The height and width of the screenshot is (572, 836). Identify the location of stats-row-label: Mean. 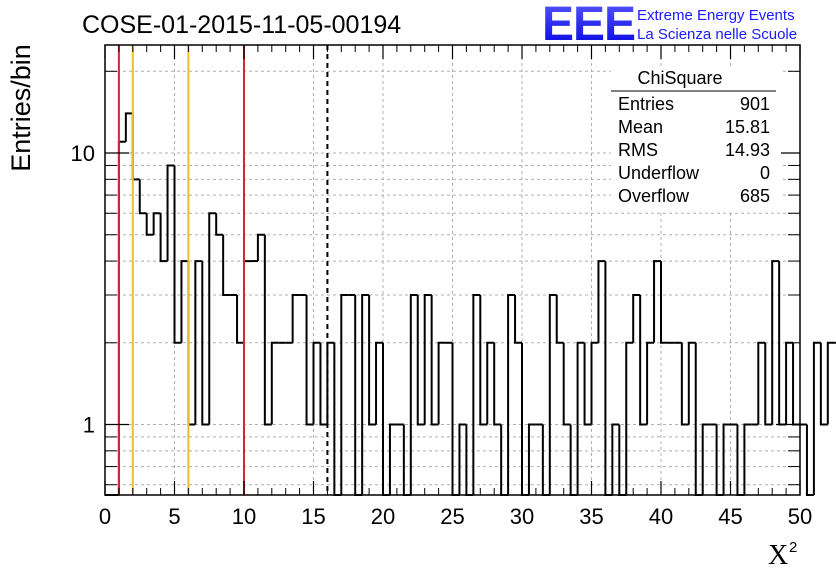
(640, 127).